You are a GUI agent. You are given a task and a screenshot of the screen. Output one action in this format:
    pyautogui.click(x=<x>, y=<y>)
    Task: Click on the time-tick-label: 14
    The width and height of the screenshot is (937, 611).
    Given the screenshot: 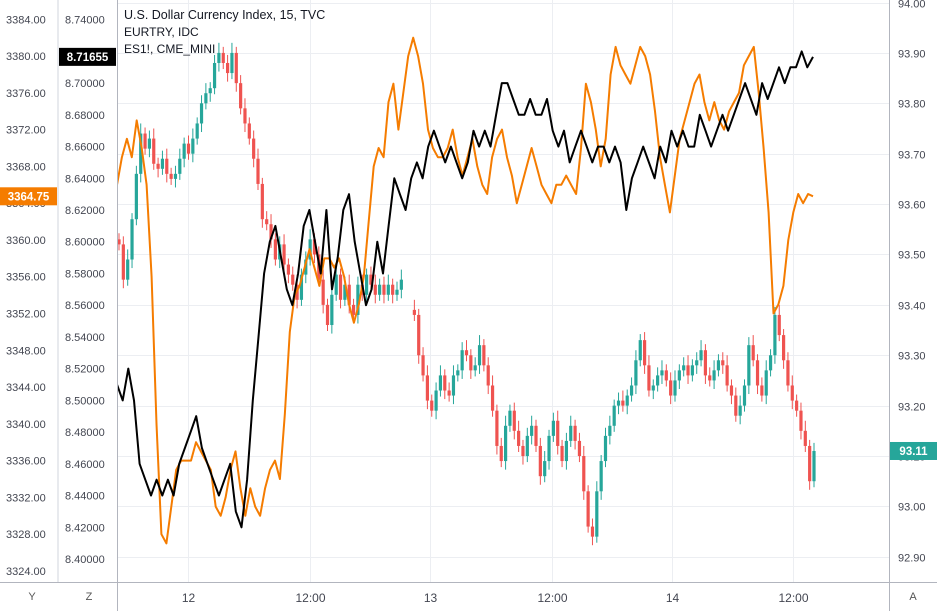 What is the action you would take?
    pyautogui.click(x=673, y=598)
    